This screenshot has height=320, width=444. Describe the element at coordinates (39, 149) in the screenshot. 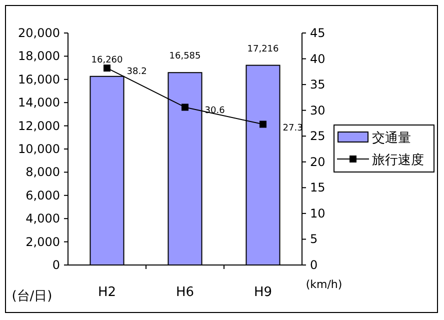

I see `y-tick-label: 10,000` at that location.